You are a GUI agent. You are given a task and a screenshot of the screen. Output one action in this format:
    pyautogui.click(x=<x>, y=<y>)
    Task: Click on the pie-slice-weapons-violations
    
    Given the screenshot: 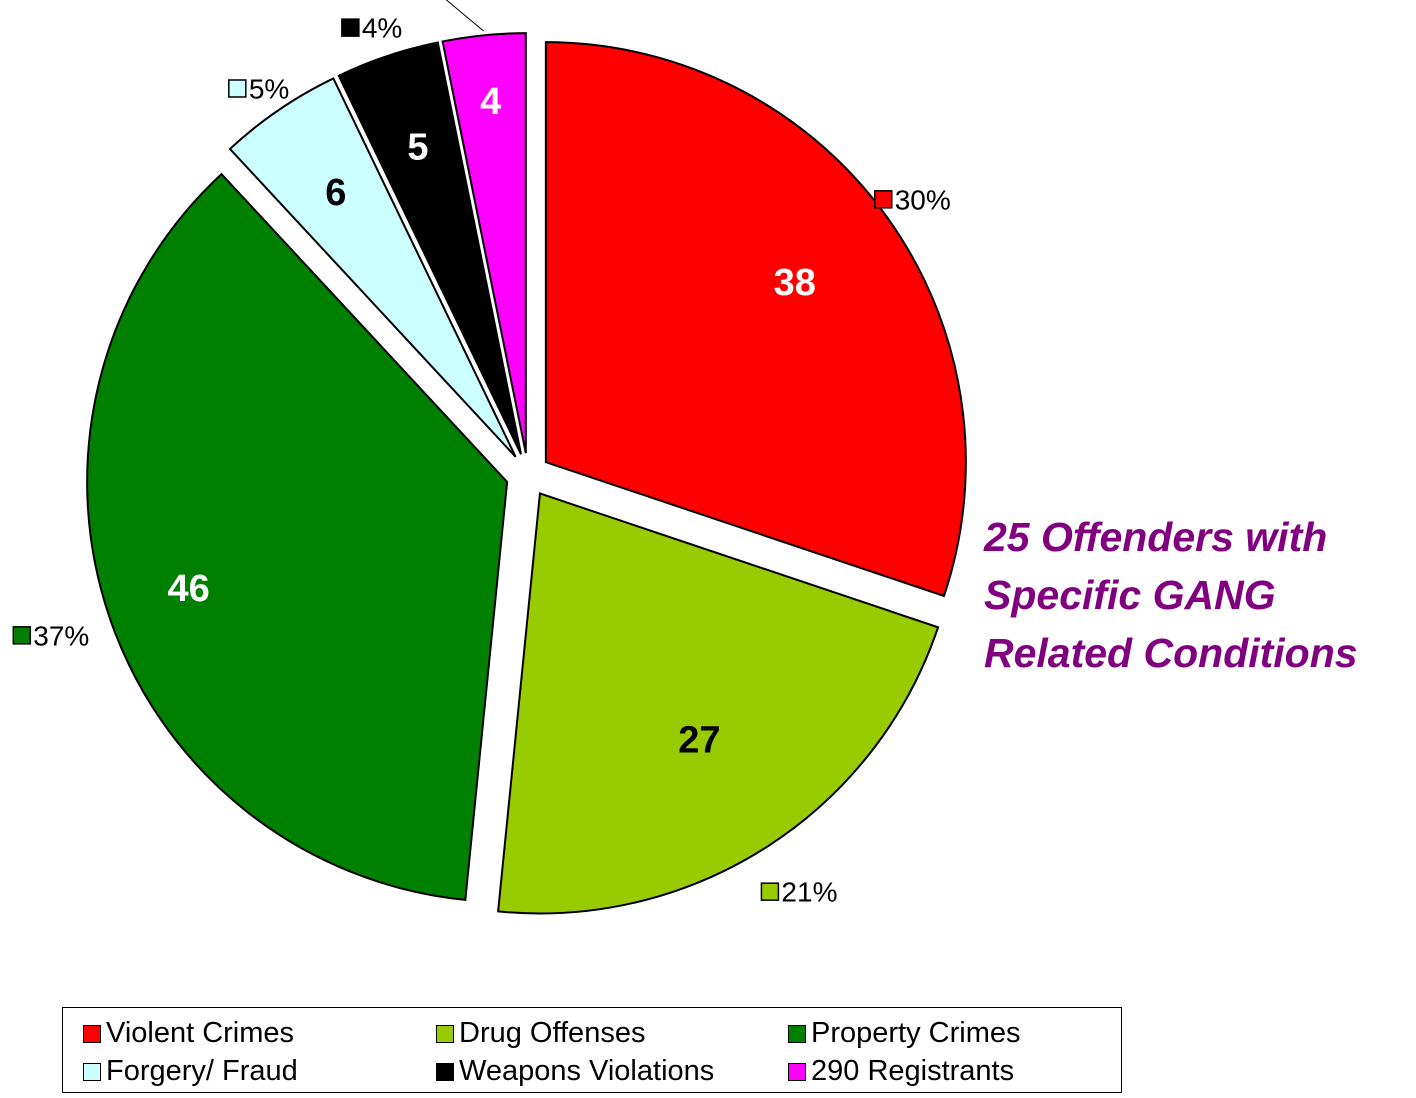 What is the action you would take?
    pyautogui.click(x=429, y=248)
    